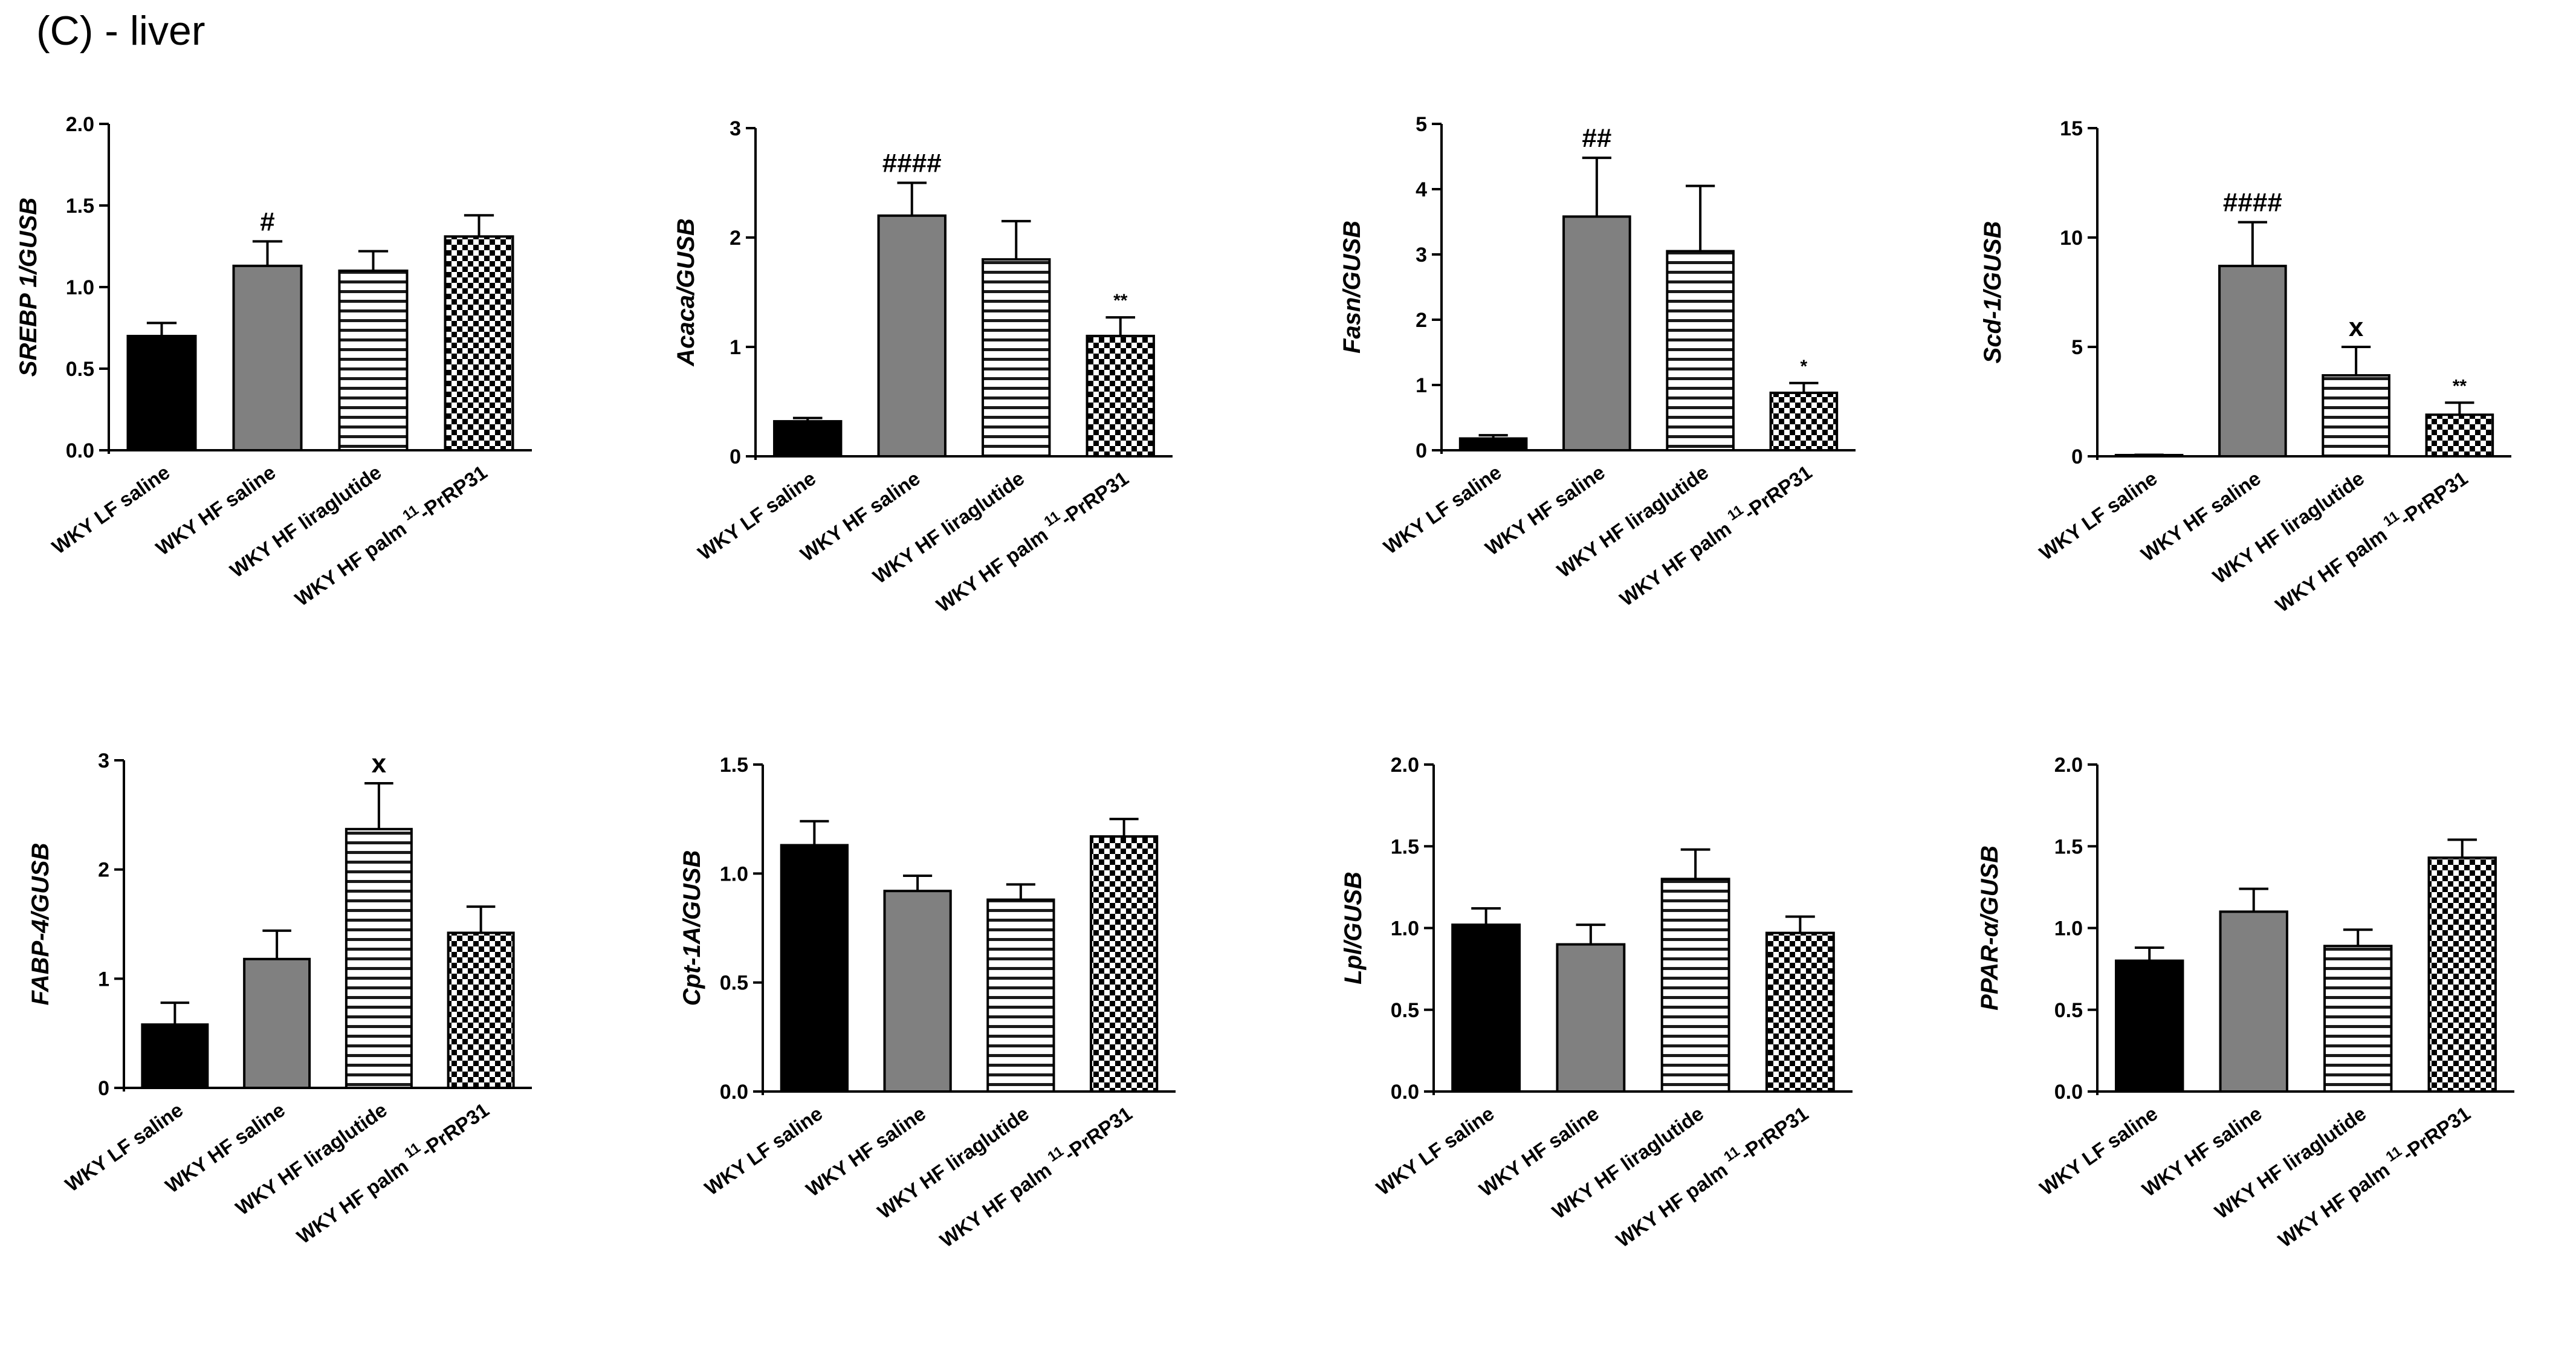 The width and height of the screenshot is (2576, 1352). What do you see at coordinates (692, 928) in the screenshot?
I see `y-axis-label: Cpt-1A/GUSB` at bounding box center [692, 928].